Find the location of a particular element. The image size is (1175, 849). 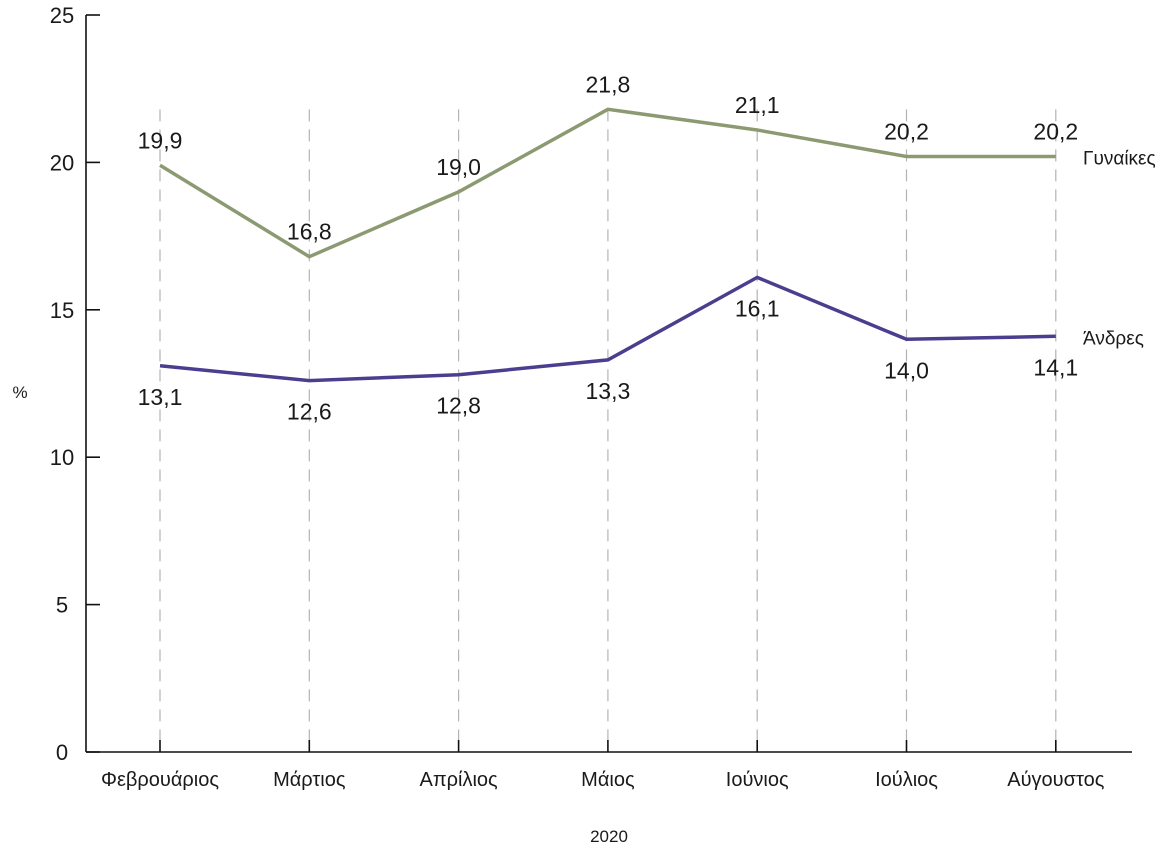

x-tick-label: Αύγουστος is located at coordinates (1055, 780).